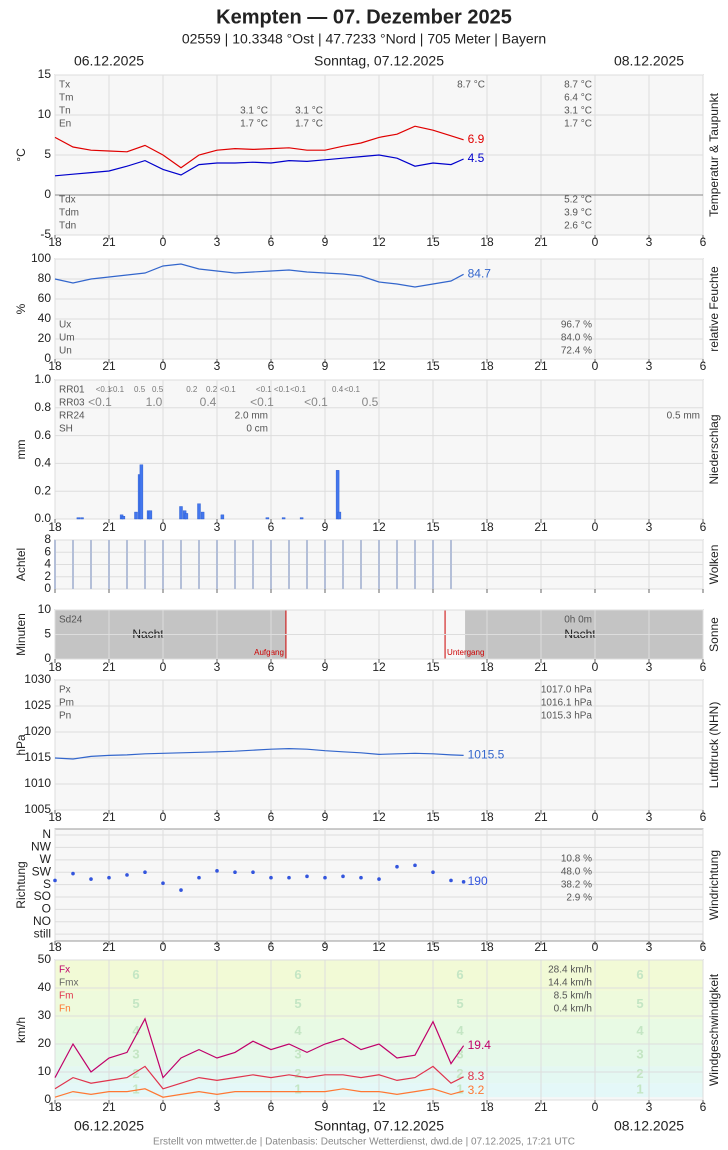 The width and height of the screenshot is (728, 1150). I want to click on note: 1.7 °C, so click(309, 124).